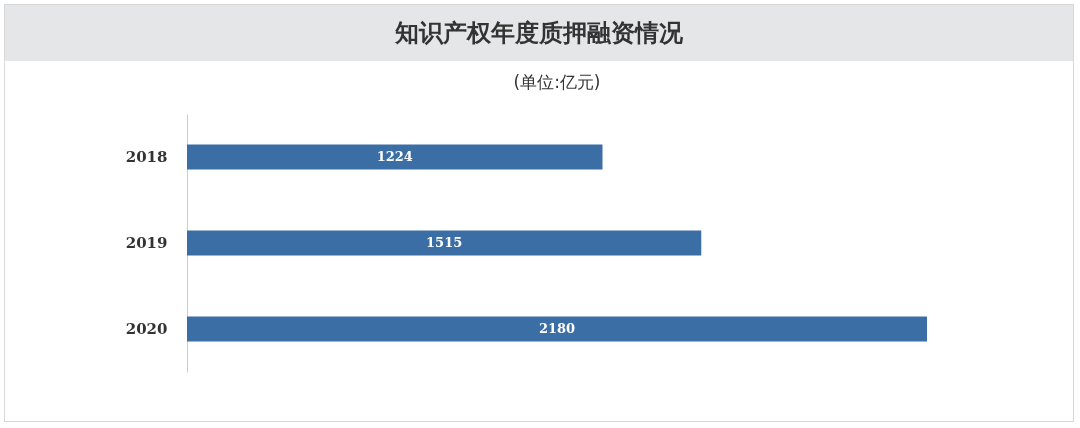 This screenshot has height=428, width=1080. Describe the element at coordinates (557, 328) in the screenshot. I see `data-label: 2180` at that location.